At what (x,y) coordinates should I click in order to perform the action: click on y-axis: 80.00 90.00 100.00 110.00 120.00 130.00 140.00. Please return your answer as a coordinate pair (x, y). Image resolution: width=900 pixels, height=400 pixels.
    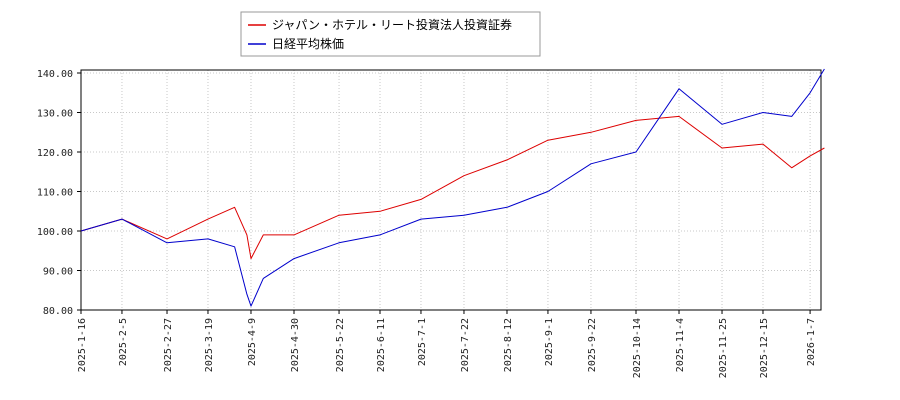
    Looking at the image, I should click on (59, 193).